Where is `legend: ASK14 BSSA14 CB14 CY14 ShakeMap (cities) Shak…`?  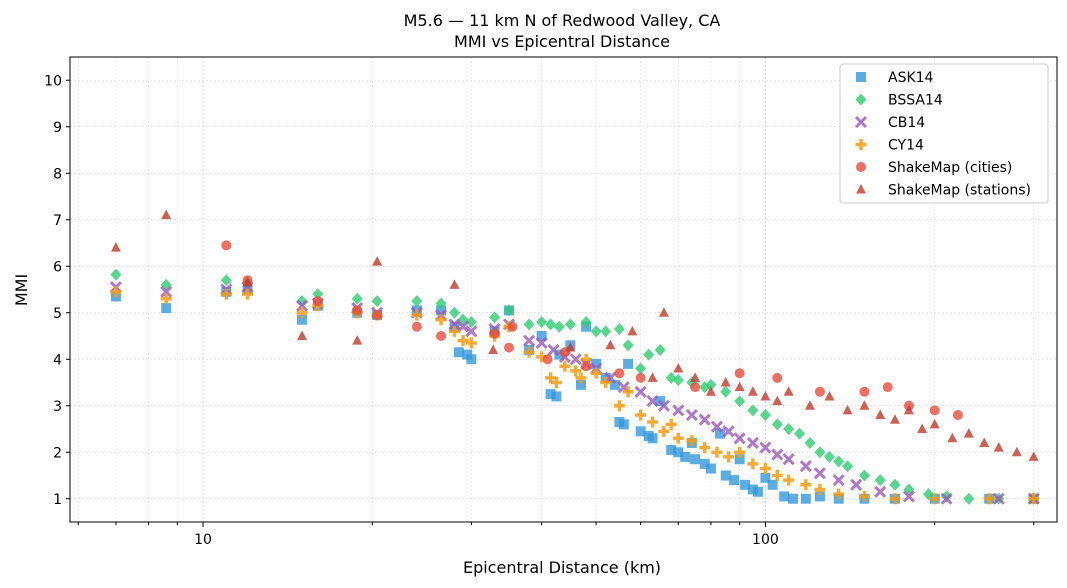
legend: ASK14 BSSA14 CB14 CY14 ShakeMap (cities) Shak… is located at coordinates (944, 133).